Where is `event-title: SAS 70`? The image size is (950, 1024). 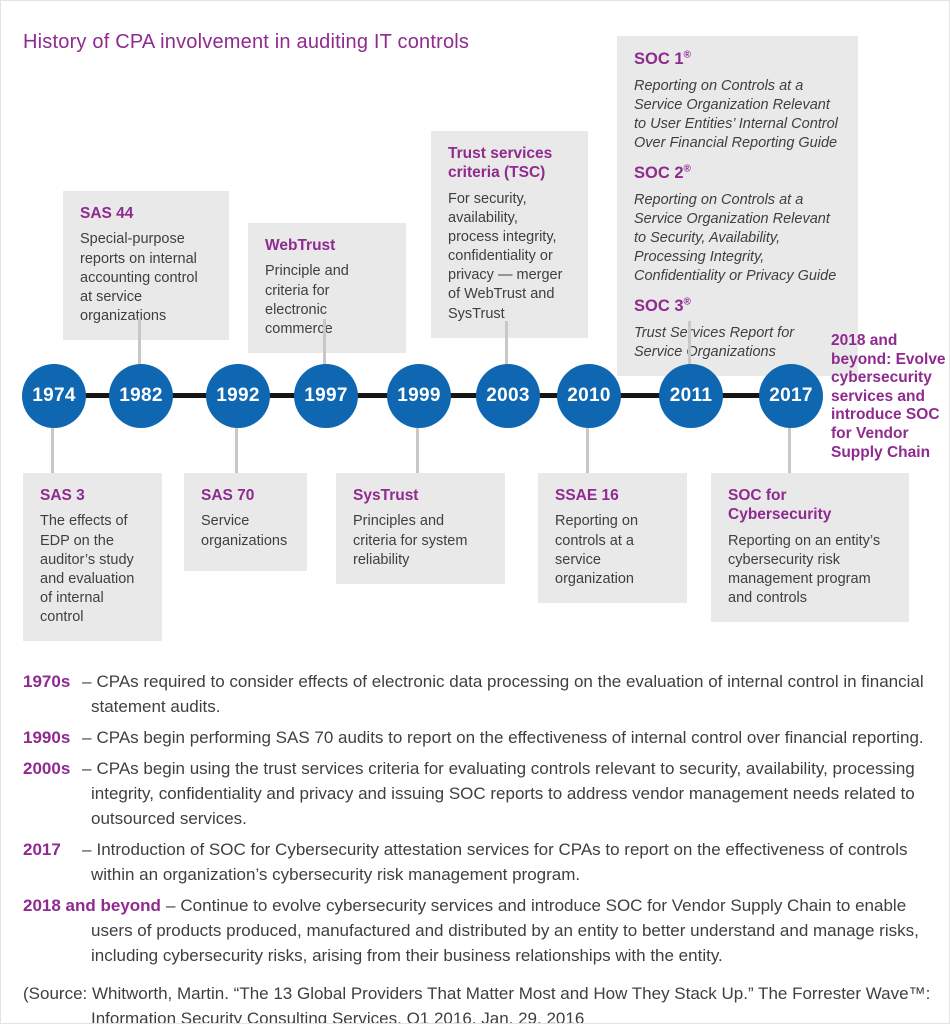
event-title: SAS 70 is located at coordinates (228, 495).